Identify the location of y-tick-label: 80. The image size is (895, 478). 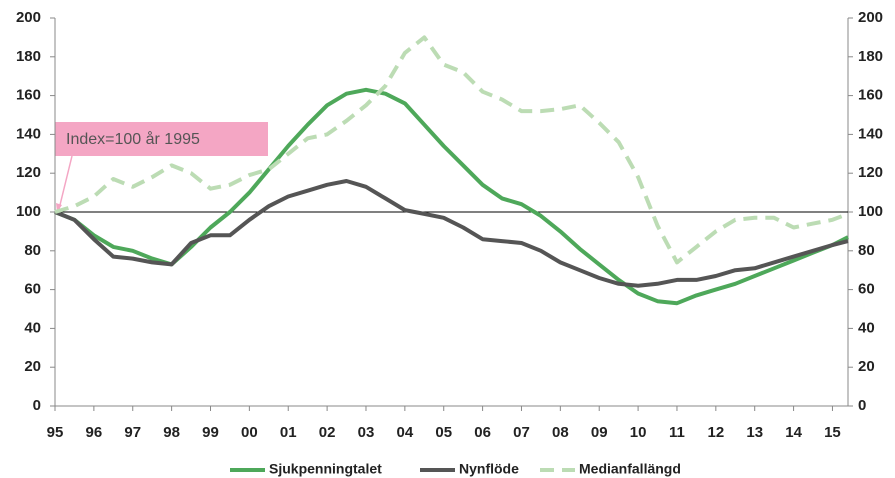
(32, 250).